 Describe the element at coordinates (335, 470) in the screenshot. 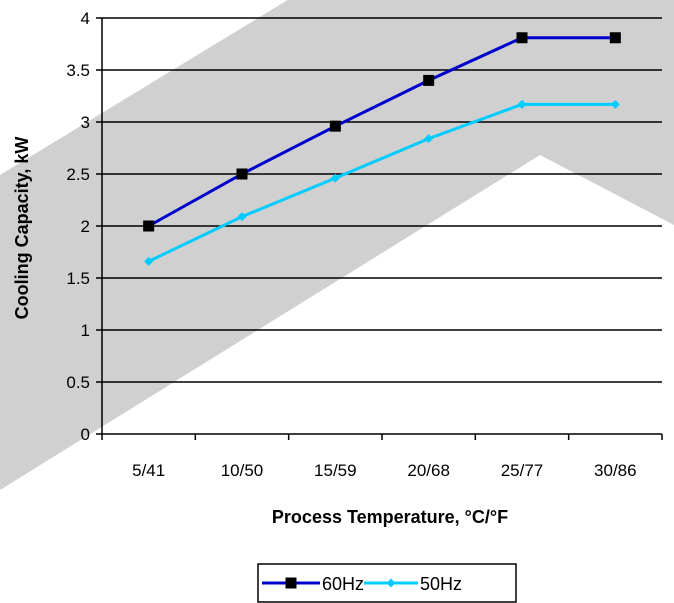

I see `x-tick-label: 15/59` at that location.